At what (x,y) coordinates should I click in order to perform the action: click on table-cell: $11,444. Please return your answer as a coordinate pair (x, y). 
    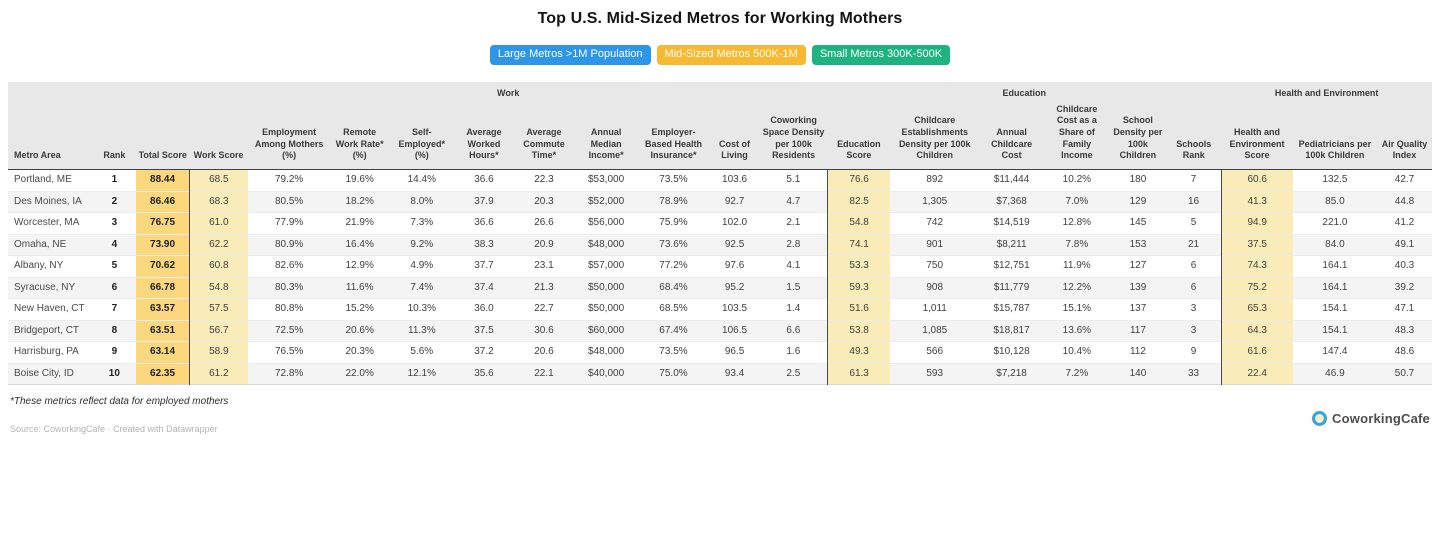
    Looking at the image, I should click on (1011, 180).